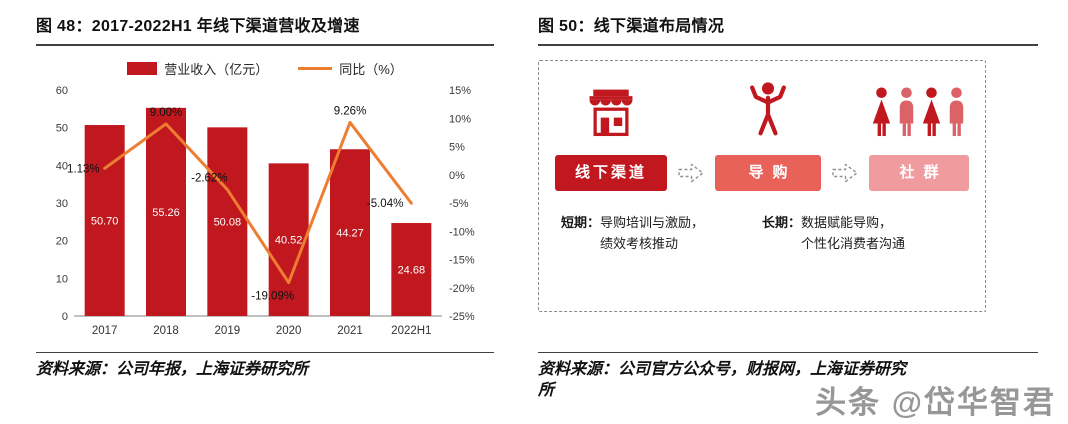 The image size is (1068, 424). Describe the element at coordinates (411, 331) in the screenshot. I see `svg-text: 2022H1` at that location.